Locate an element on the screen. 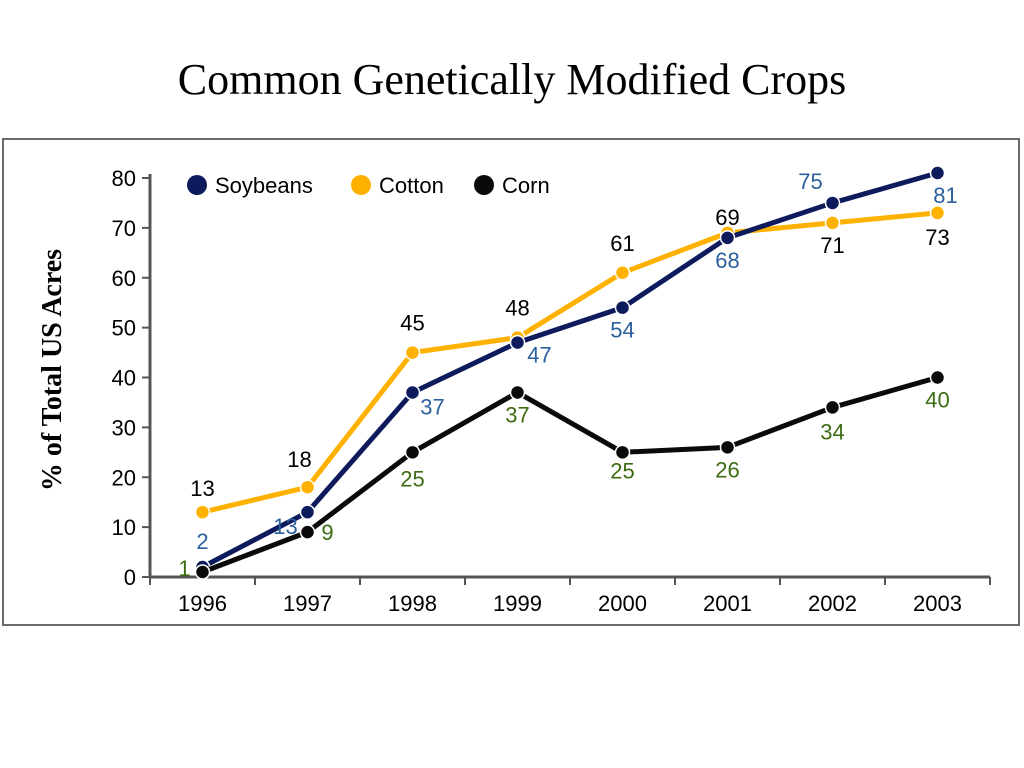  y-tick-label: 50 is located at coordinates (124, 328).